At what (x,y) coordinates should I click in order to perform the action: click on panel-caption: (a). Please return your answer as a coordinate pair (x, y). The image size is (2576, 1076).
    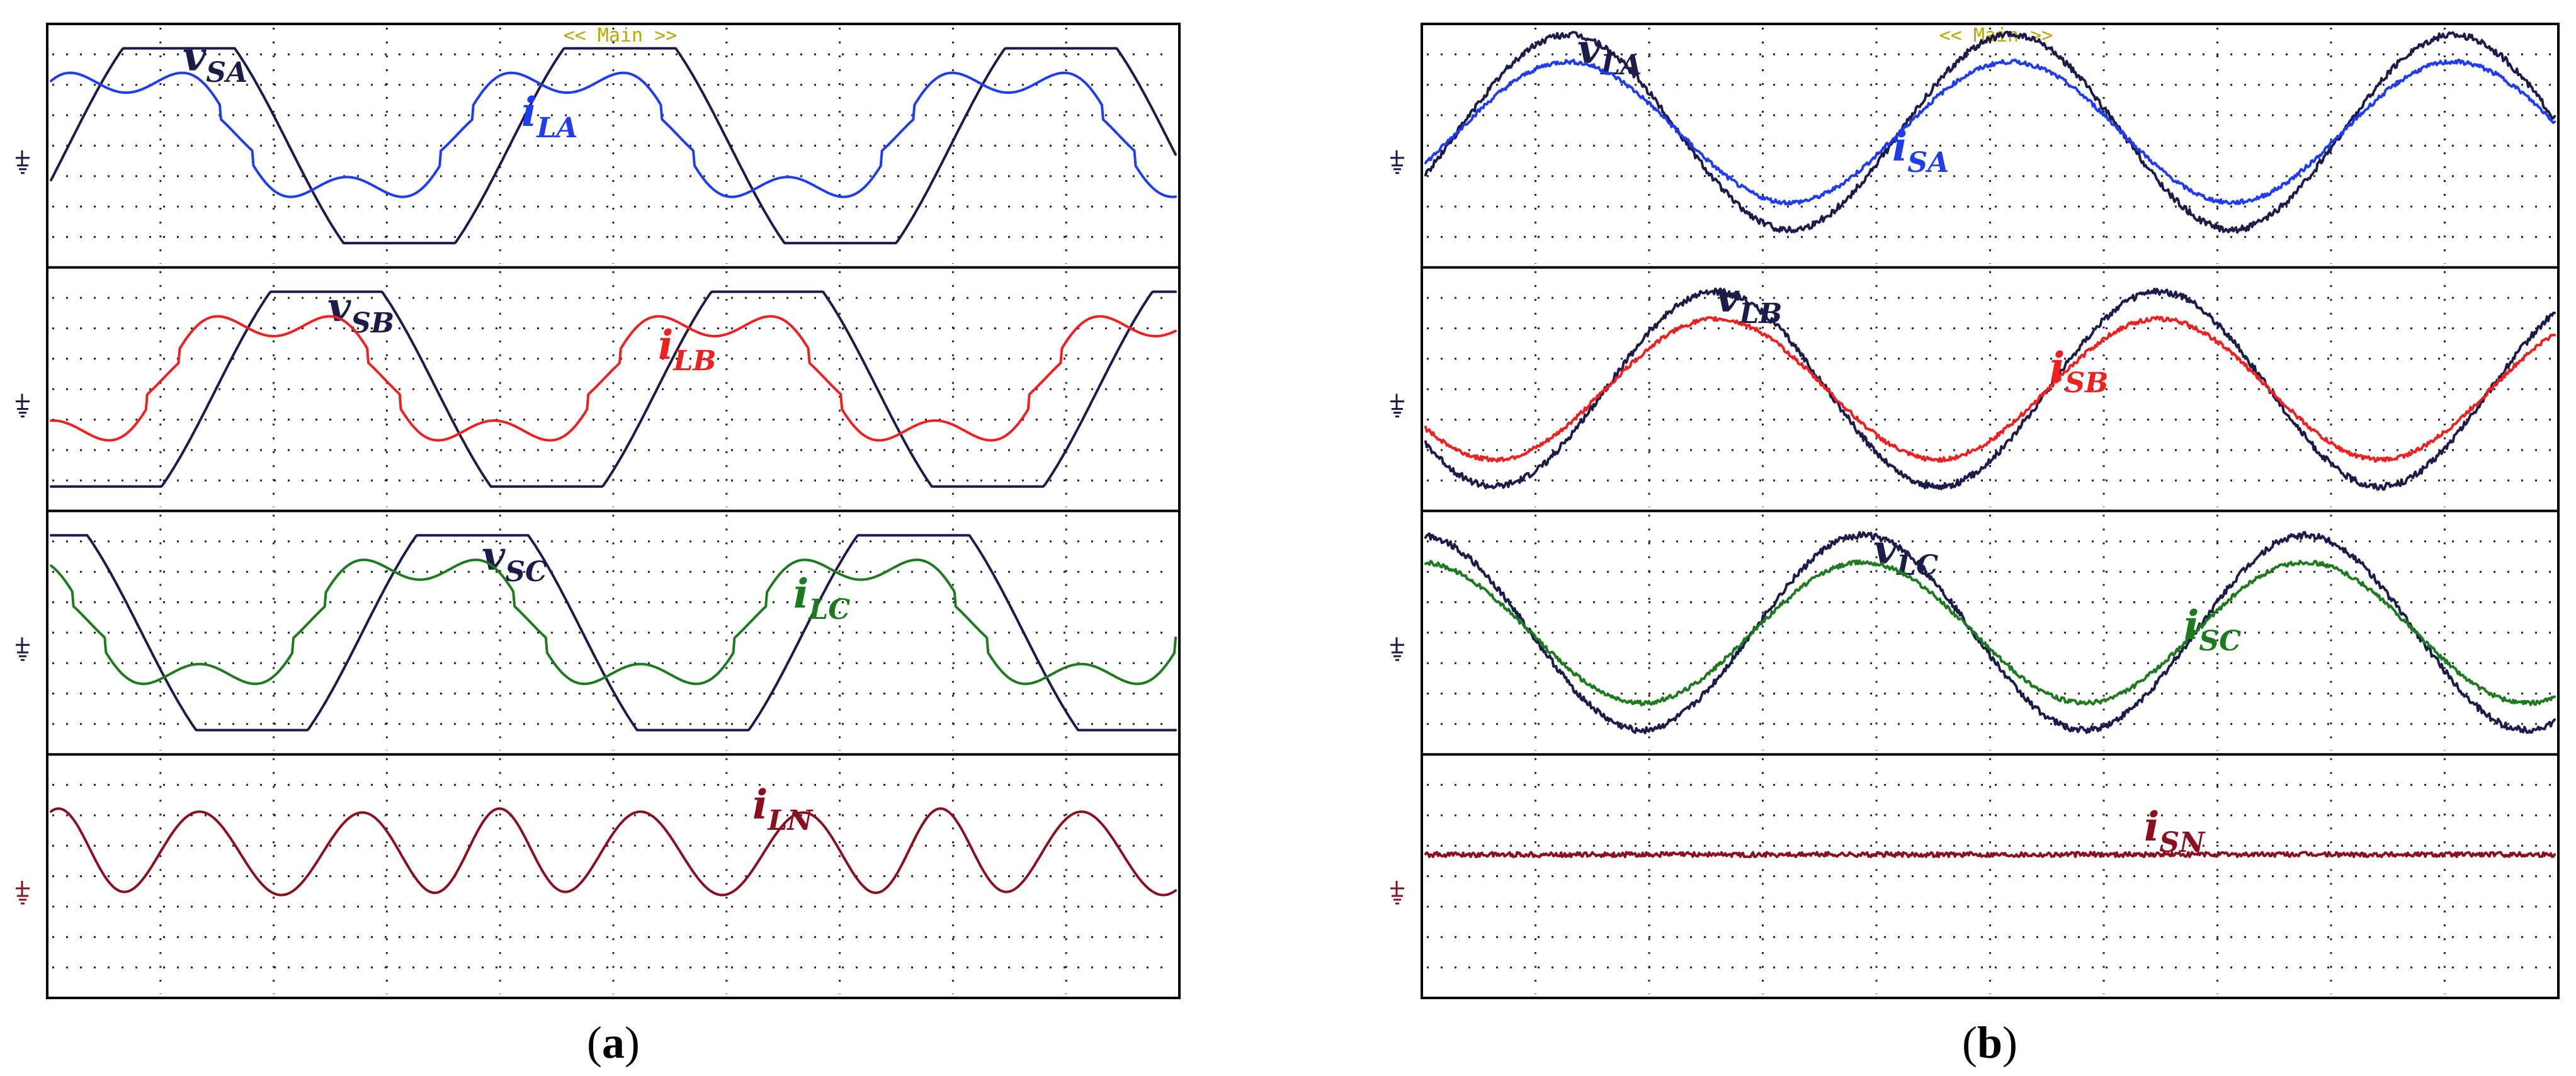
    Looking at the image, I should click on (613, 1043).